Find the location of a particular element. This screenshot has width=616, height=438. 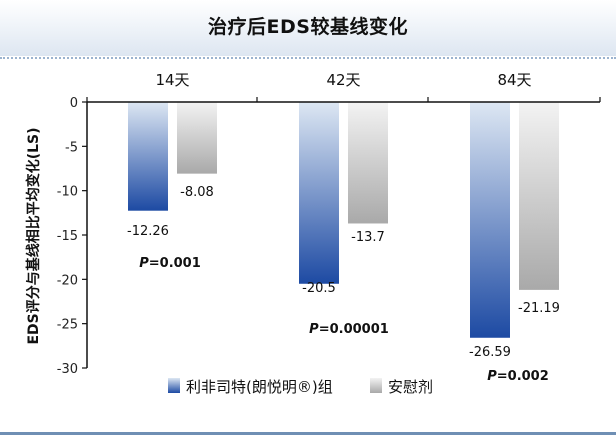

y-tick-label: -5 is located at coordinates (71, 147).